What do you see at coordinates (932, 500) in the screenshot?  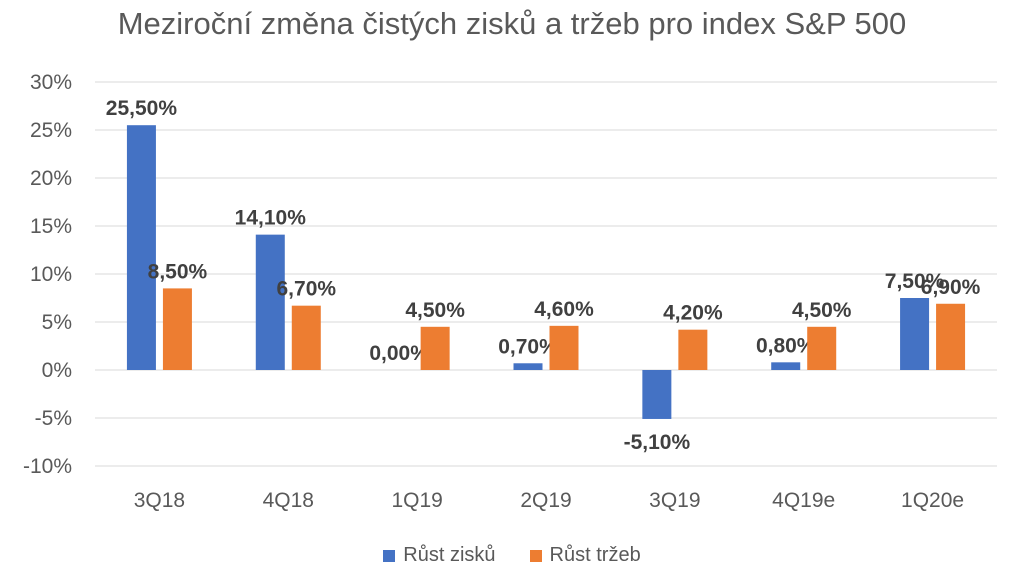 I see `x-tick-label: 1Q20e` at bounding box center [932, 500].